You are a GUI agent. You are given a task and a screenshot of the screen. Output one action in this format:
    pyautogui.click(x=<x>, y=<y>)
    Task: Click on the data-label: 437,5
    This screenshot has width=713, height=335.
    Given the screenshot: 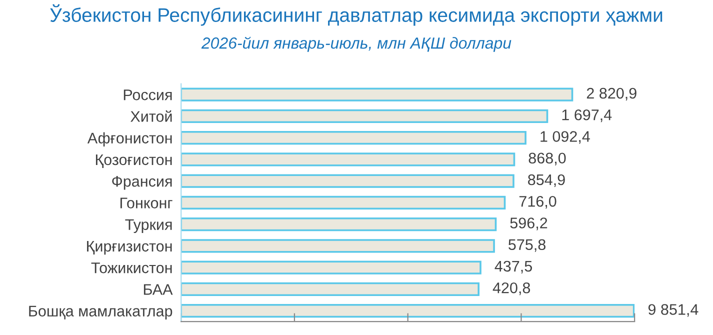 What is the action you would take?
    pyautogui.click(x=513, y=267)
    